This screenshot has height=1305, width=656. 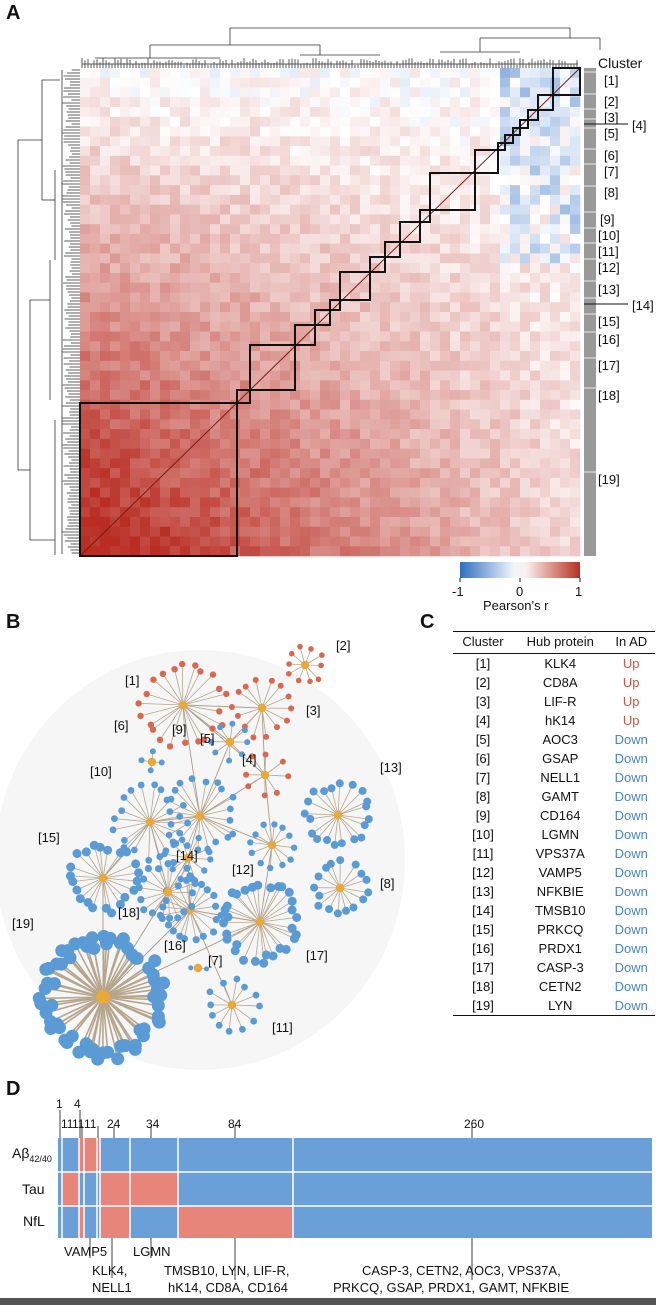 I want to click on cell-cluster: [1], so click(x=483, y=663).